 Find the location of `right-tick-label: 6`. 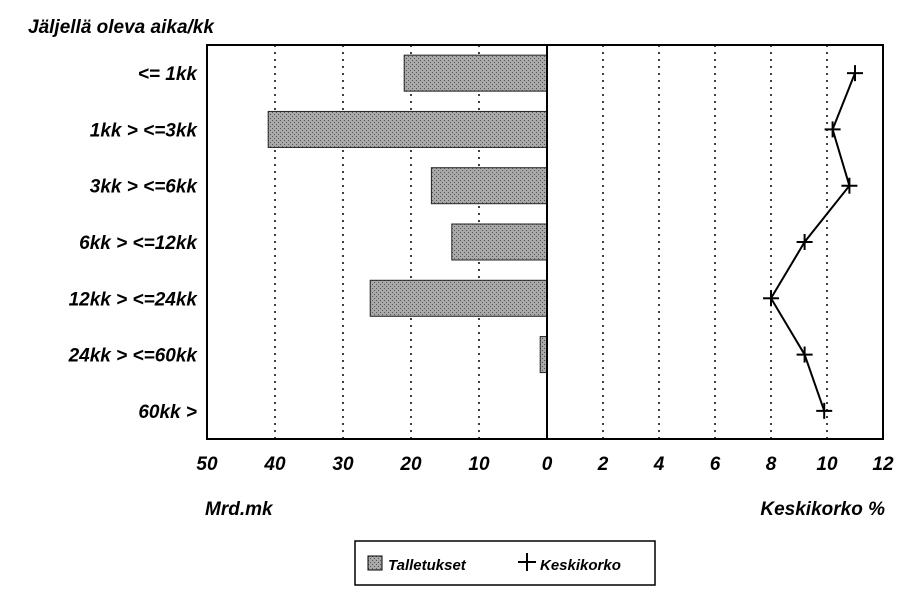

right-tick-label: 6 is located at coordinates (715, 464).